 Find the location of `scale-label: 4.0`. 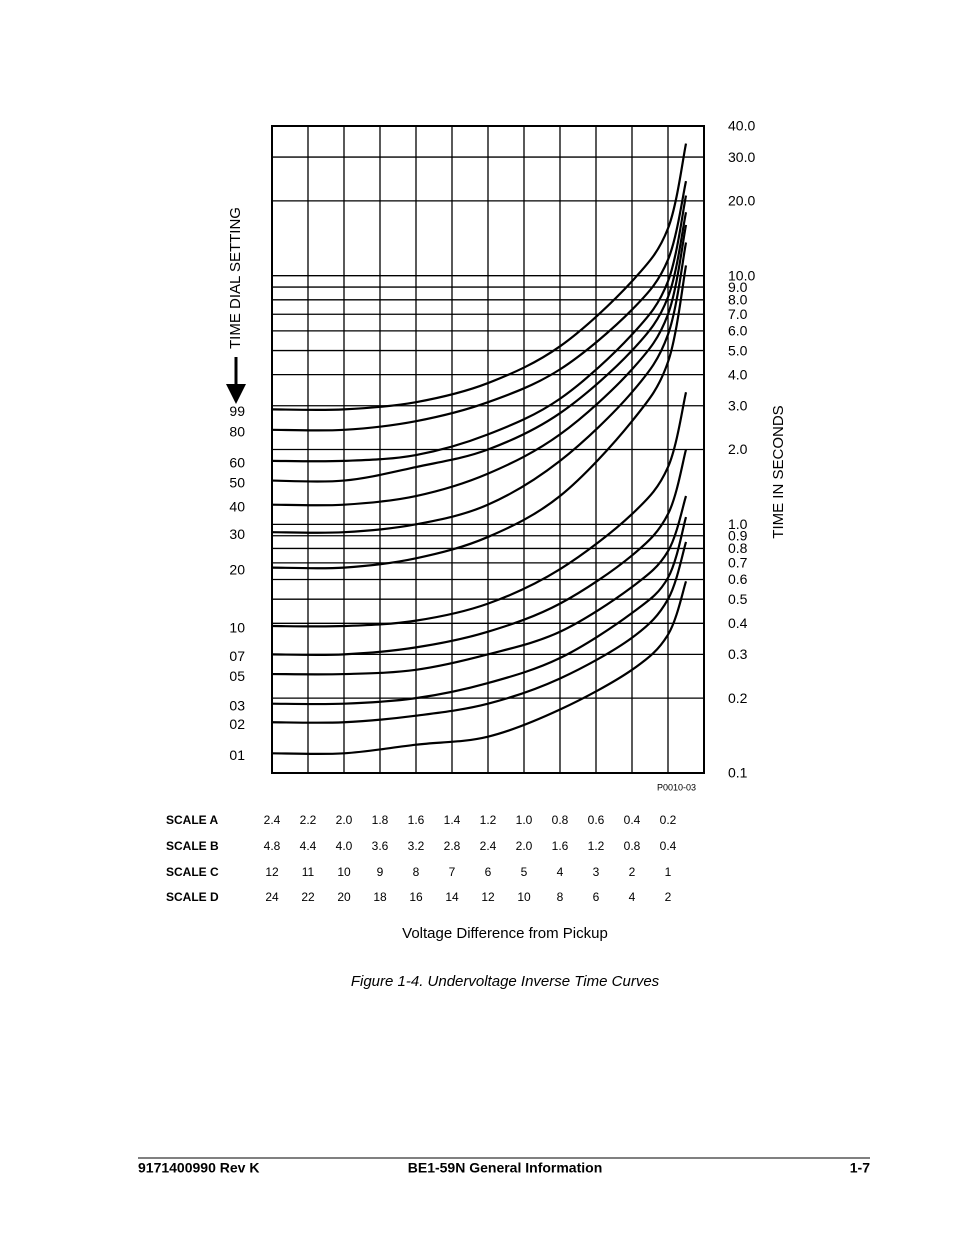

scale-label: 4.0 is located at coordinates (344, 846).